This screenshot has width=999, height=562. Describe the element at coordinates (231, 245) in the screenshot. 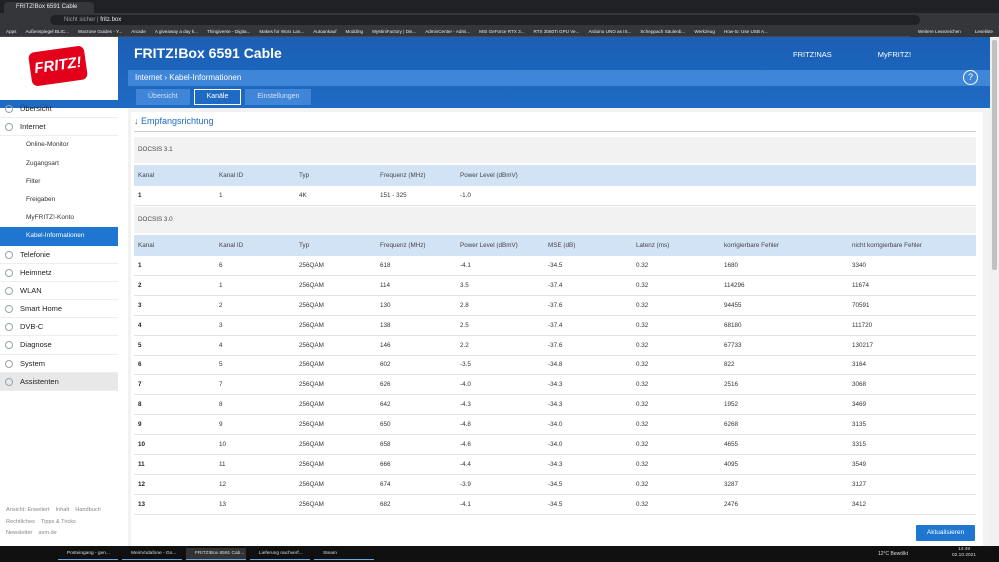

I see `column-header: Kanal ID` at that location.